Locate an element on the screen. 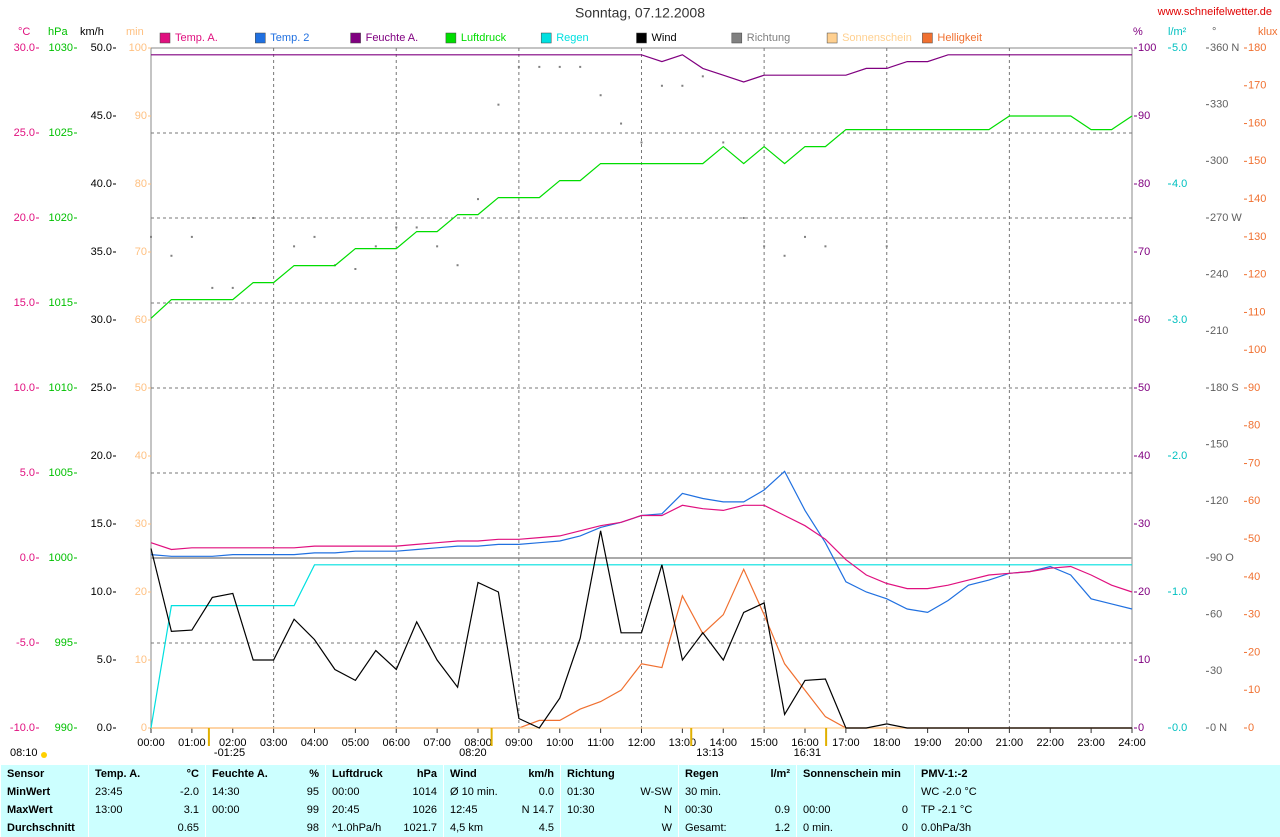 The image size is (1280, 837). cell-left: ^1.0hPa/h is located at coordinates (357, 828).